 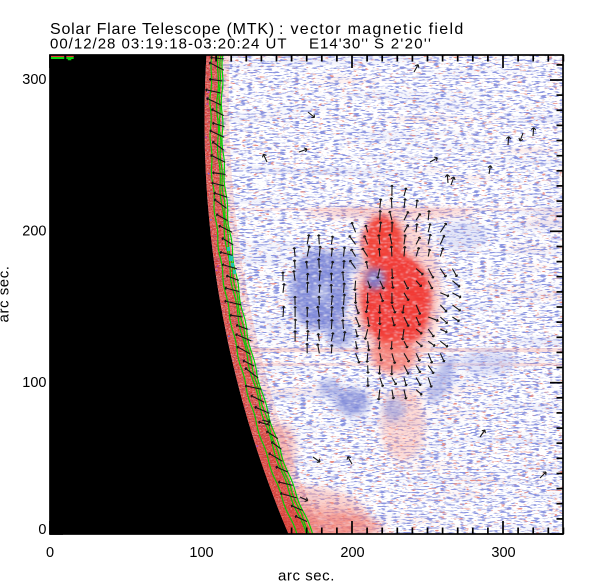 What do you see at coordinates (169, 44) in the screenshot?
I see `svg-text: 00/12/28 03:19:18-03:20:24 UT` at bounding box center [169, 44].